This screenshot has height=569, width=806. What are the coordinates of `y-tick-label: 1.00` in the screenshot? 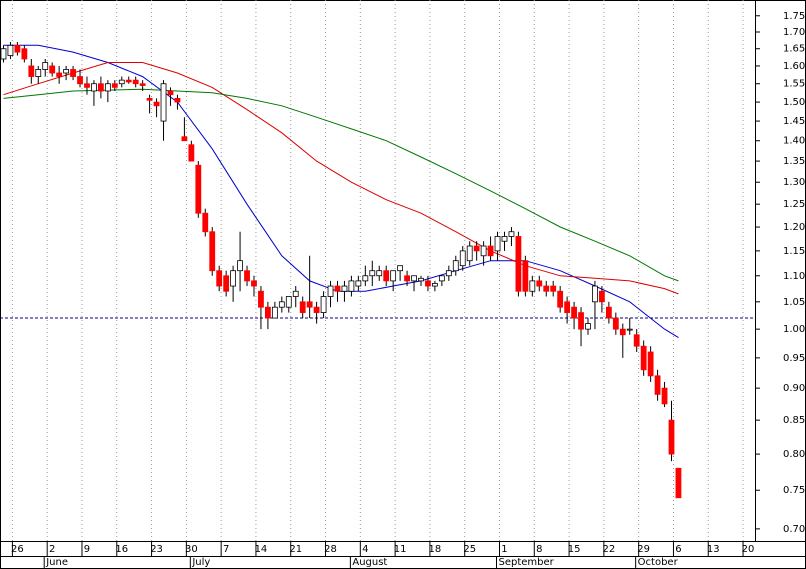 It's located at (794, 329).